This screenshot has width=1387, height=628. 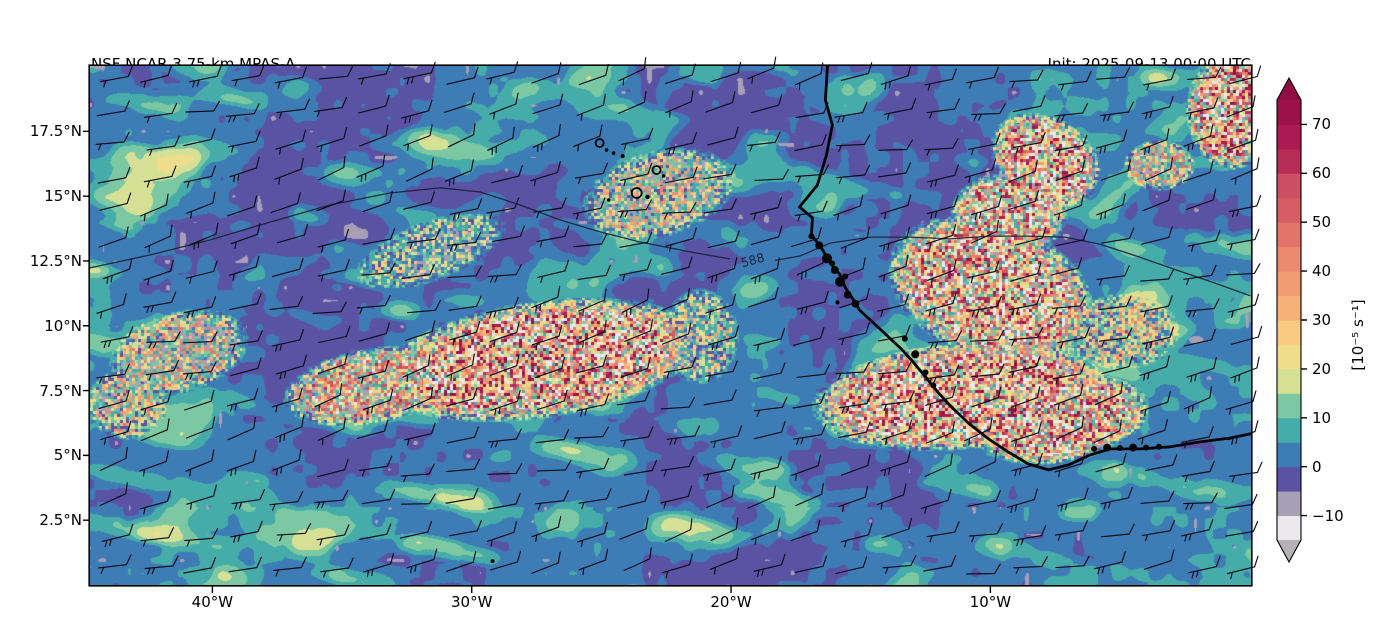 What do you see at coordinates (1358, 335) in the screenshot?
I see `colorbar-unit-label: [10⁻⁵ s⁻¹]` at bounding box center [1358, 335].